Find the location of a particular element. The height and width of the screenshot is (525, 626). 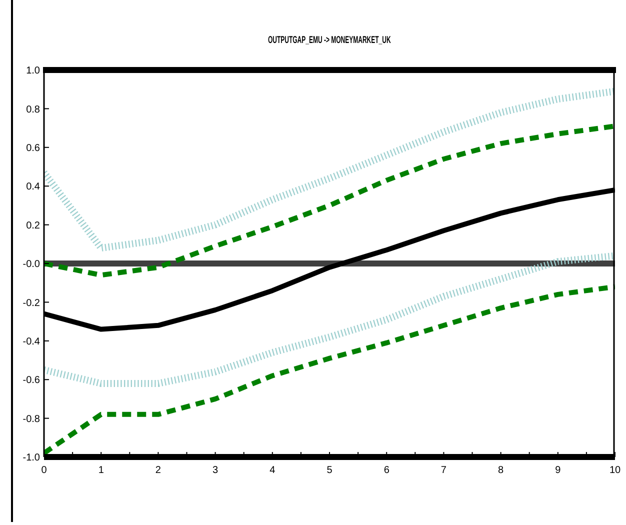

chart-title: OUTPUTGAP_EMU -> MONEYMARKET_UK is located at coordinates (329, 40).